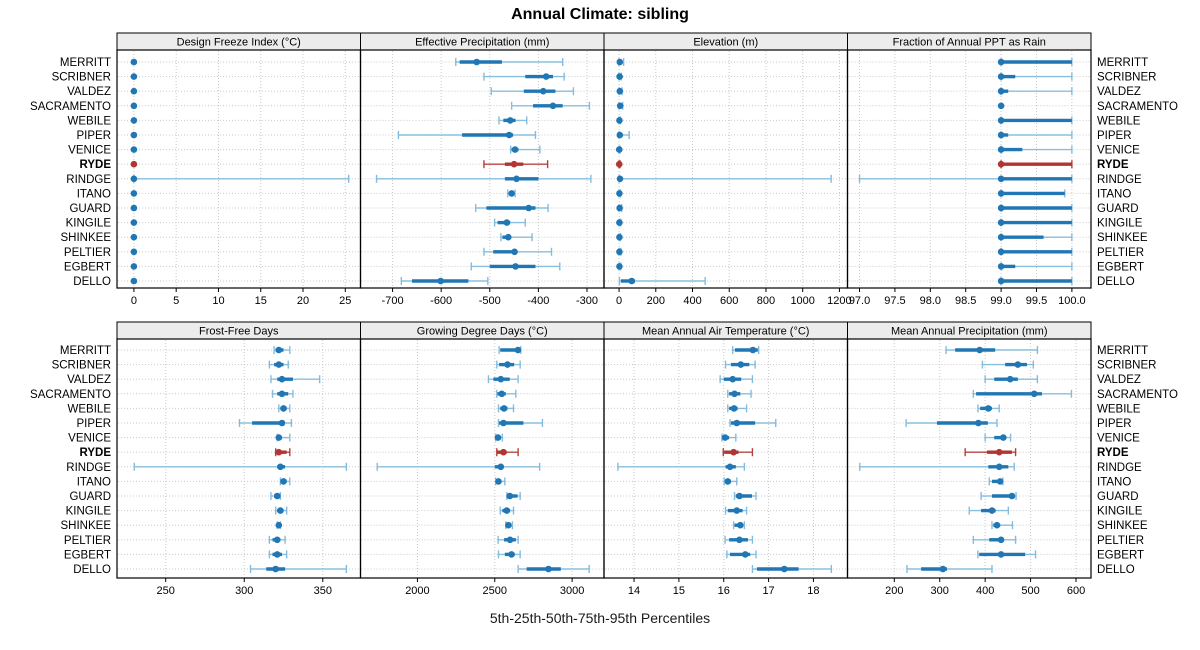 This screenshot has height=650, width=1200. I want to click on site-label: GUARD, so click(90, 209).